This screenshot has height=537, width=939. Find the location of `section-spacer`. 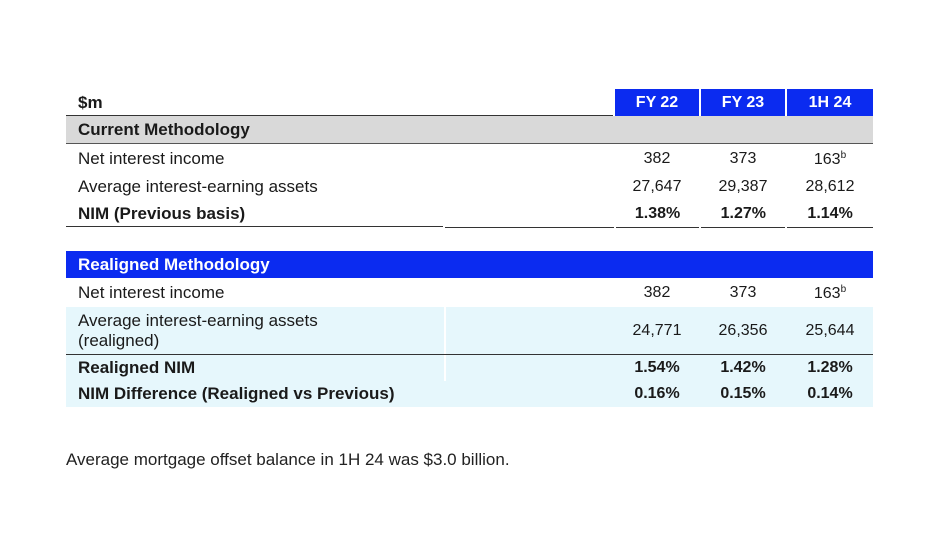

section-spacer is located at coordinates (469, 239).